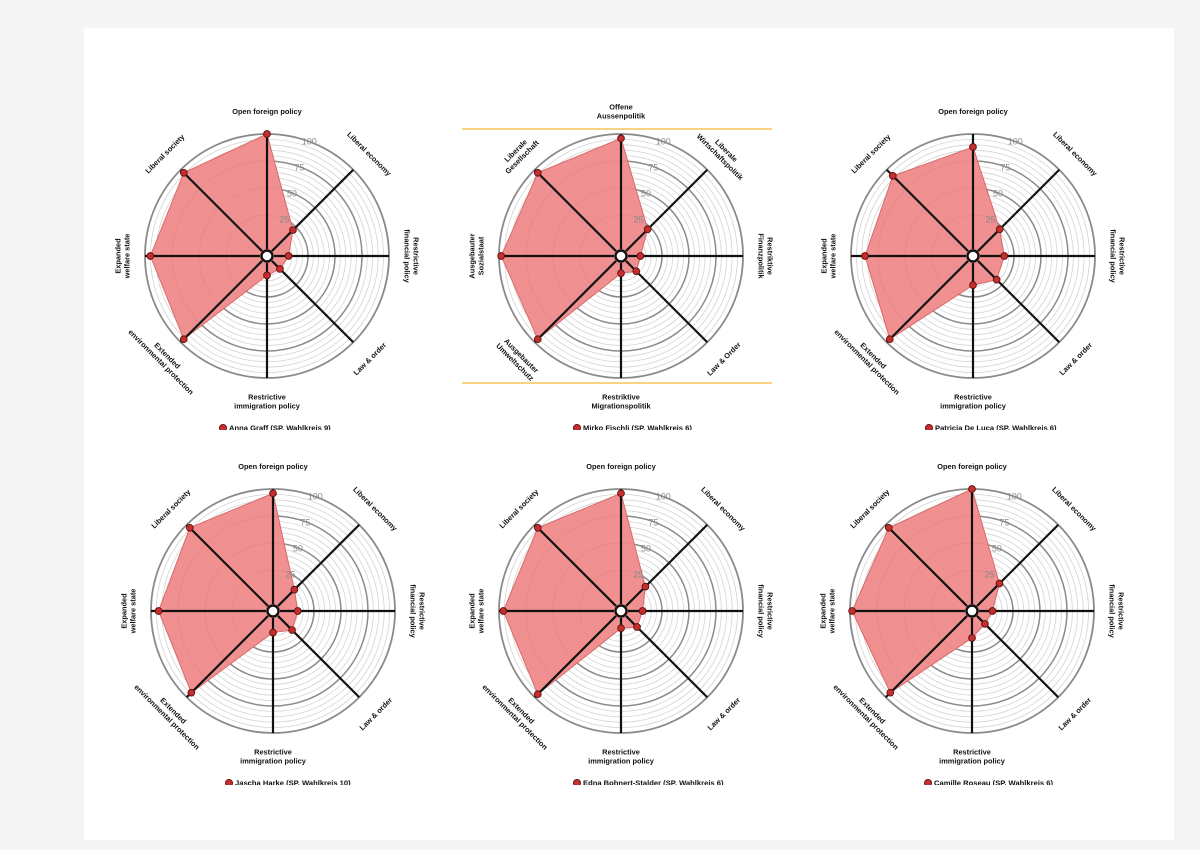  What do you see at coordinates (996, 427) in the screenshot?
I see `legend-label: Patricia De Luca (SP, Wahlkreis 6)` at bounding box center [996, 427].